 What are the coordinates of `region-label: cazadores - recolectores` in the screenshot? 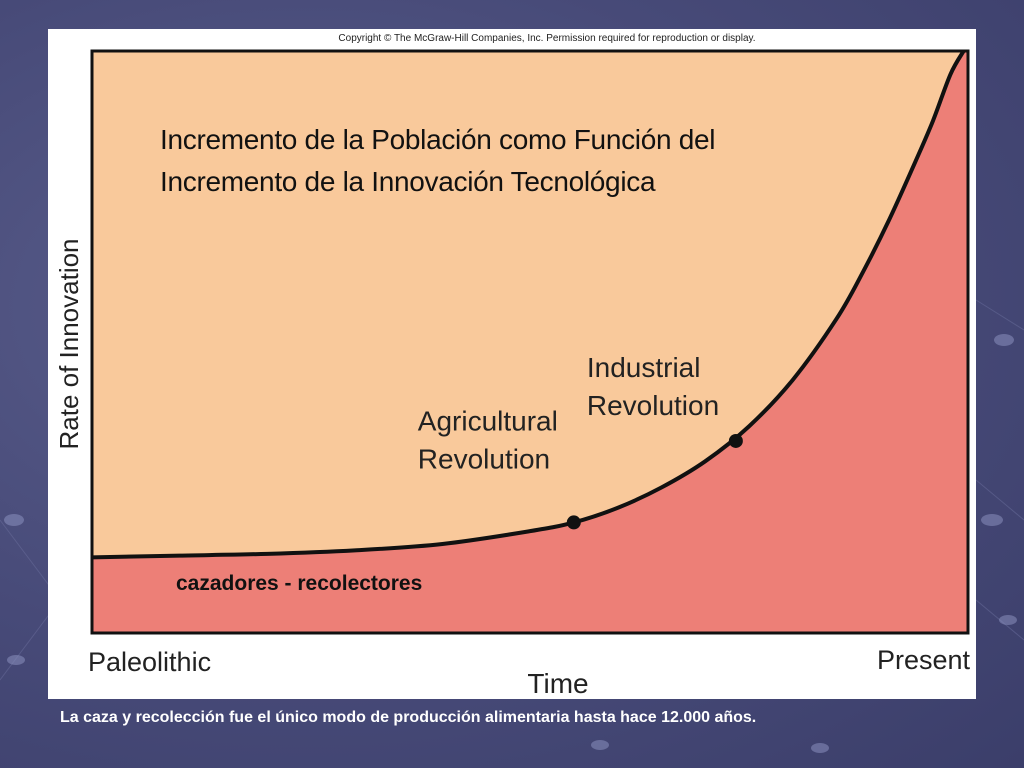 It's located at (299, 583).